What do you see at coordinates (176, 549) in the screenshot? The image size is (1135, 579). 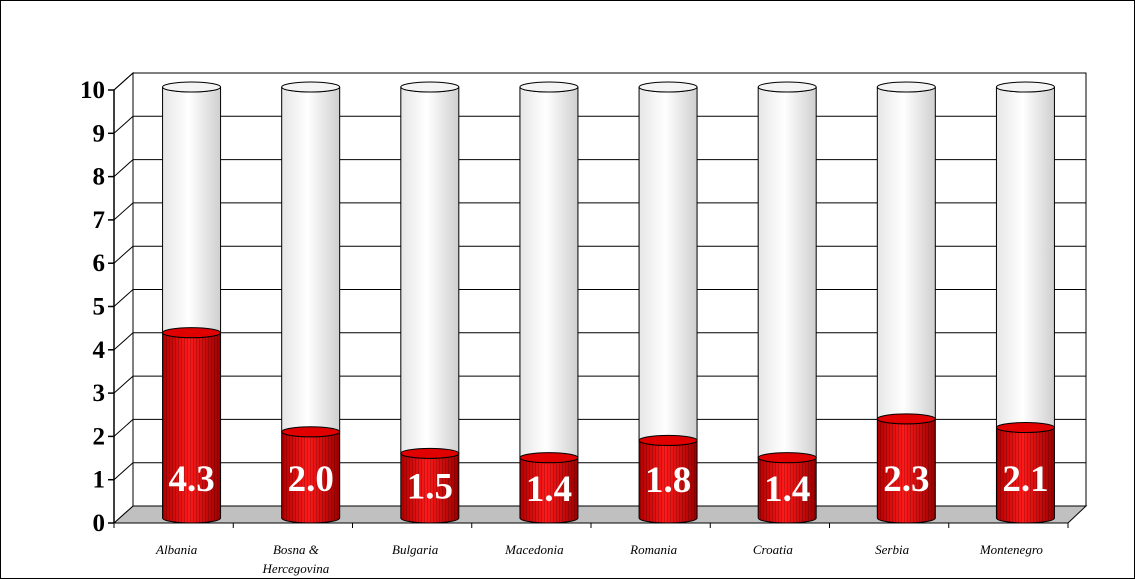 I see `x-tick-label: Albania` at bounding box center [176, 549].